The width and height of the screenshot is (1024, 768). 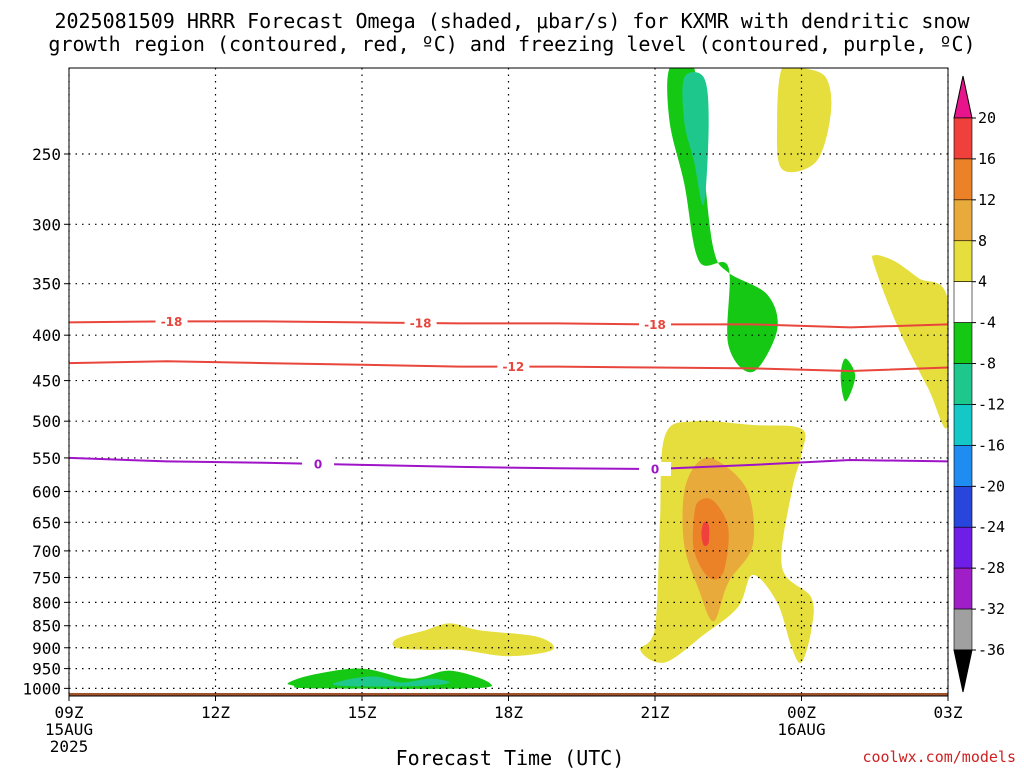 I want to click on colorbar-band--16, so click(x=963, y=425).